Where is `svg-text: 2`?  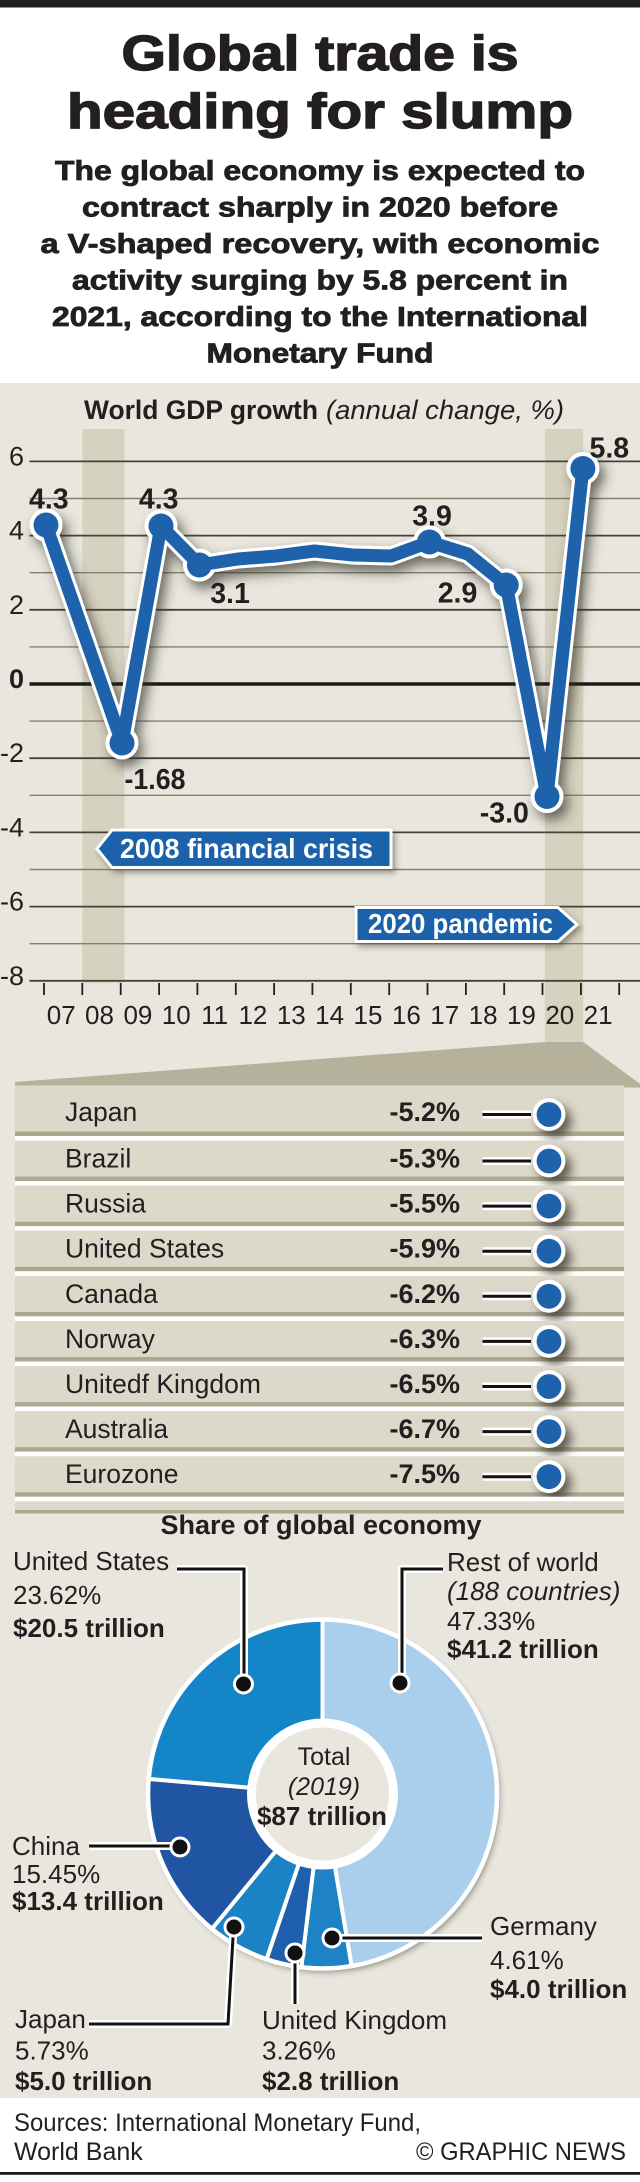
svg-text: 2 is located at coordinates (16, 605).